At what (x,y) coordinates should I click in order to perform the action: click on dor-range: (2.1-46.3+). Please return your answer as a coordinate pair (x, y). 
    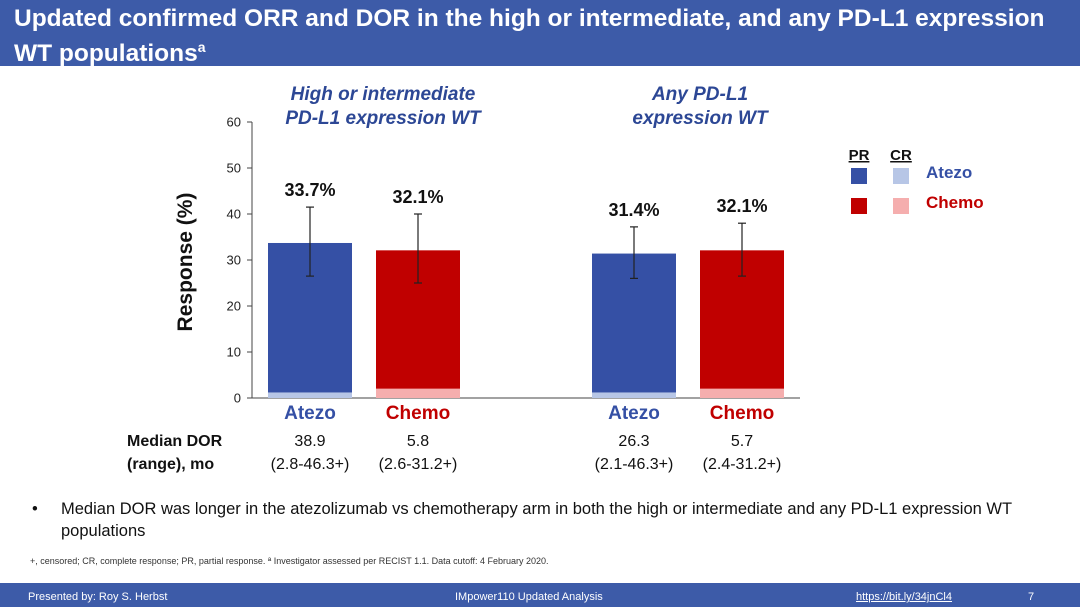
    Looking at the image, I should click on (634, 464).